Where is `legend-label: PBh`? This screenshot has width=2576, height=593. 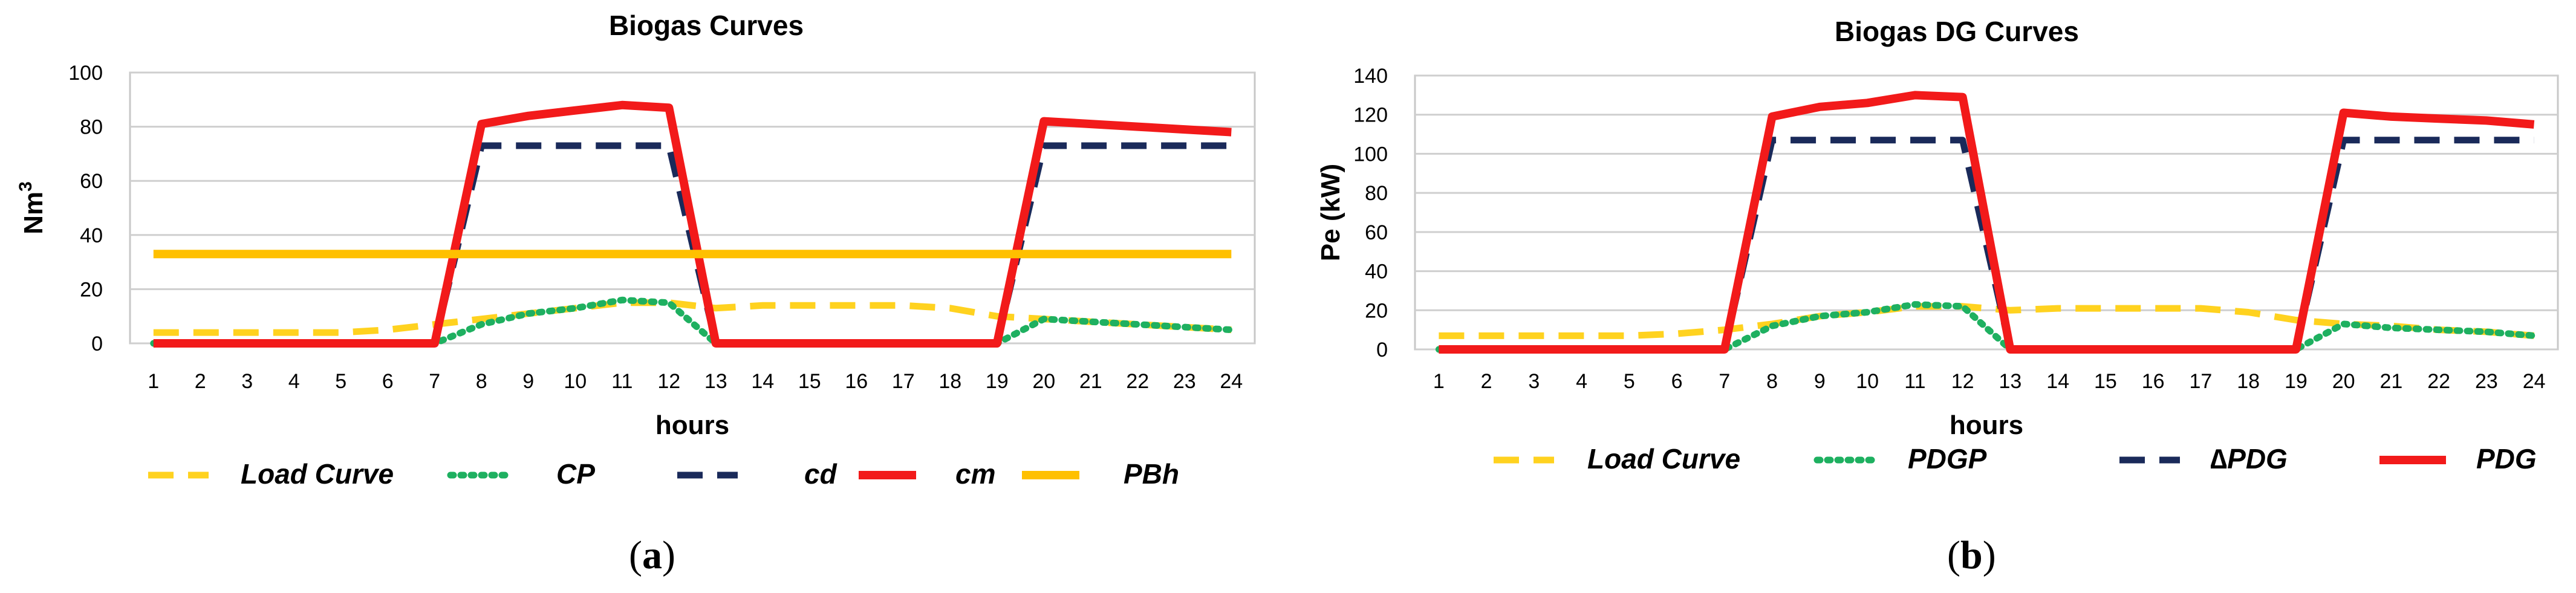
legend-label: PBh is located at coordinates (1151, 474).